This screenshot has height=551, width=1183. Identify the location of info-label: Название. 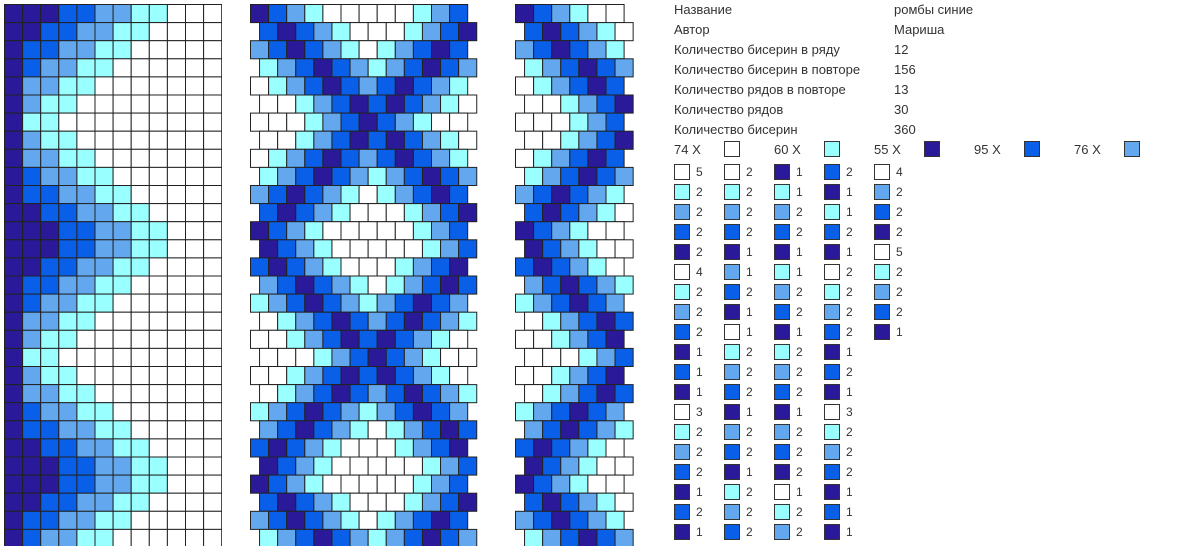
(703, 9).